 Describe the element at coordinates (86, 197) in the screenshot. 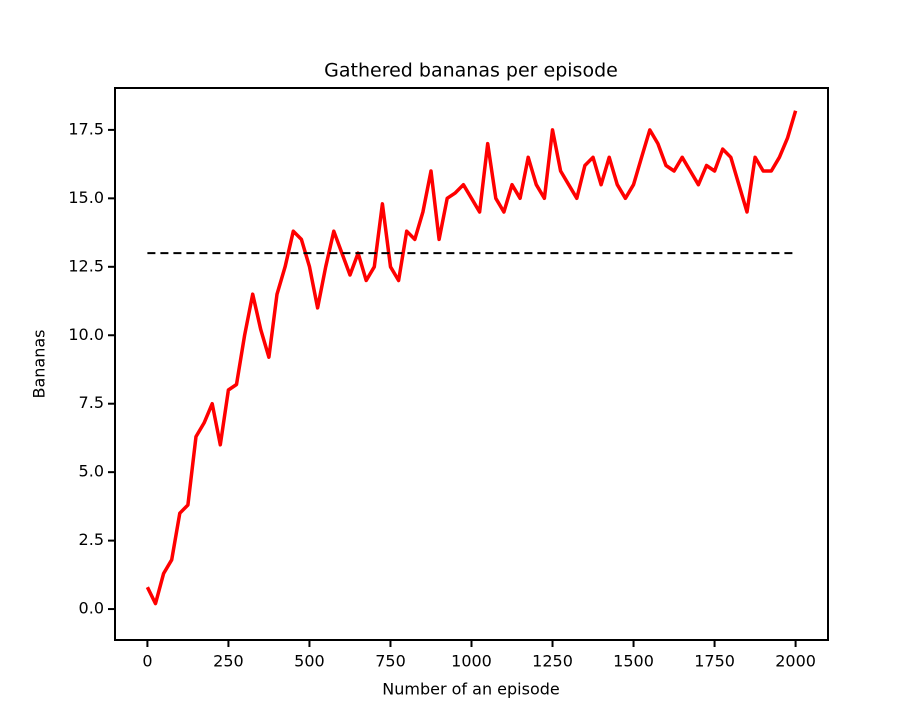

I see `y-tick-label: 15.0` at that location.